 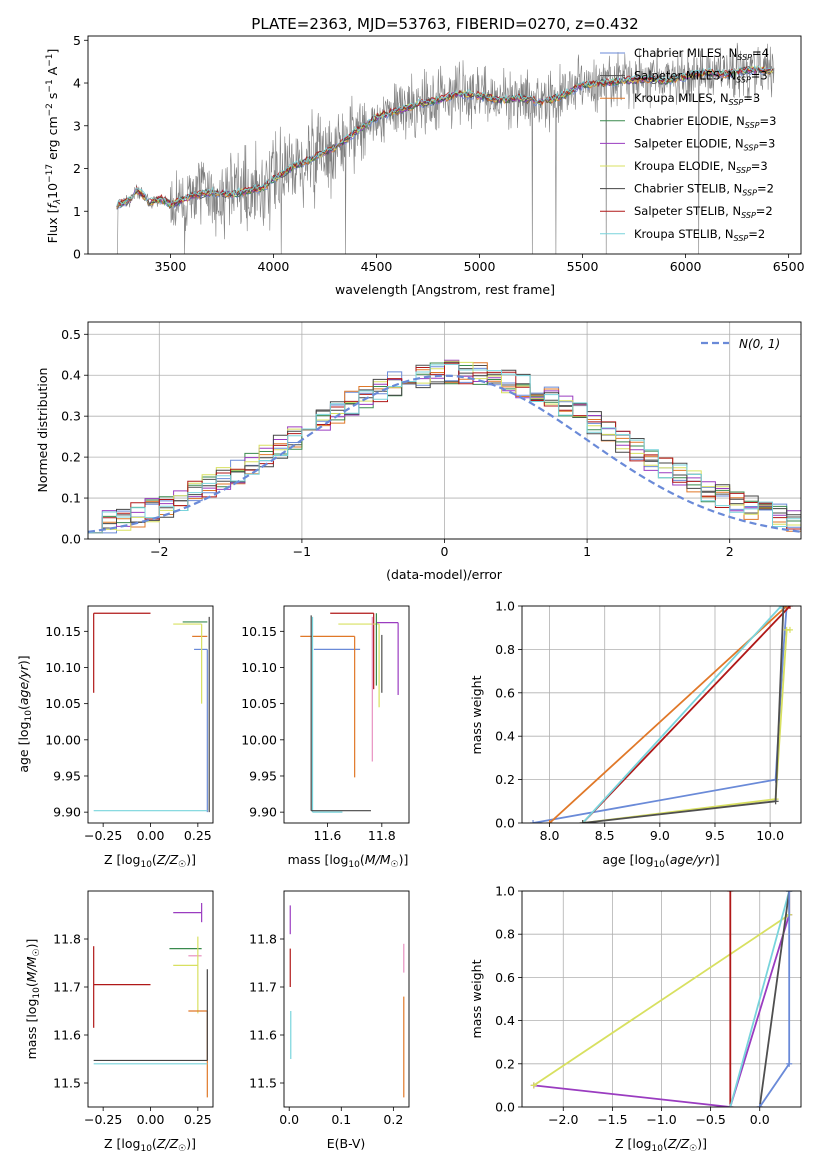 What do you see at coordinates (661, 1119) in the screenshot?
I see `x-tick-label: −1.0` at bounding box center [661, 1119].